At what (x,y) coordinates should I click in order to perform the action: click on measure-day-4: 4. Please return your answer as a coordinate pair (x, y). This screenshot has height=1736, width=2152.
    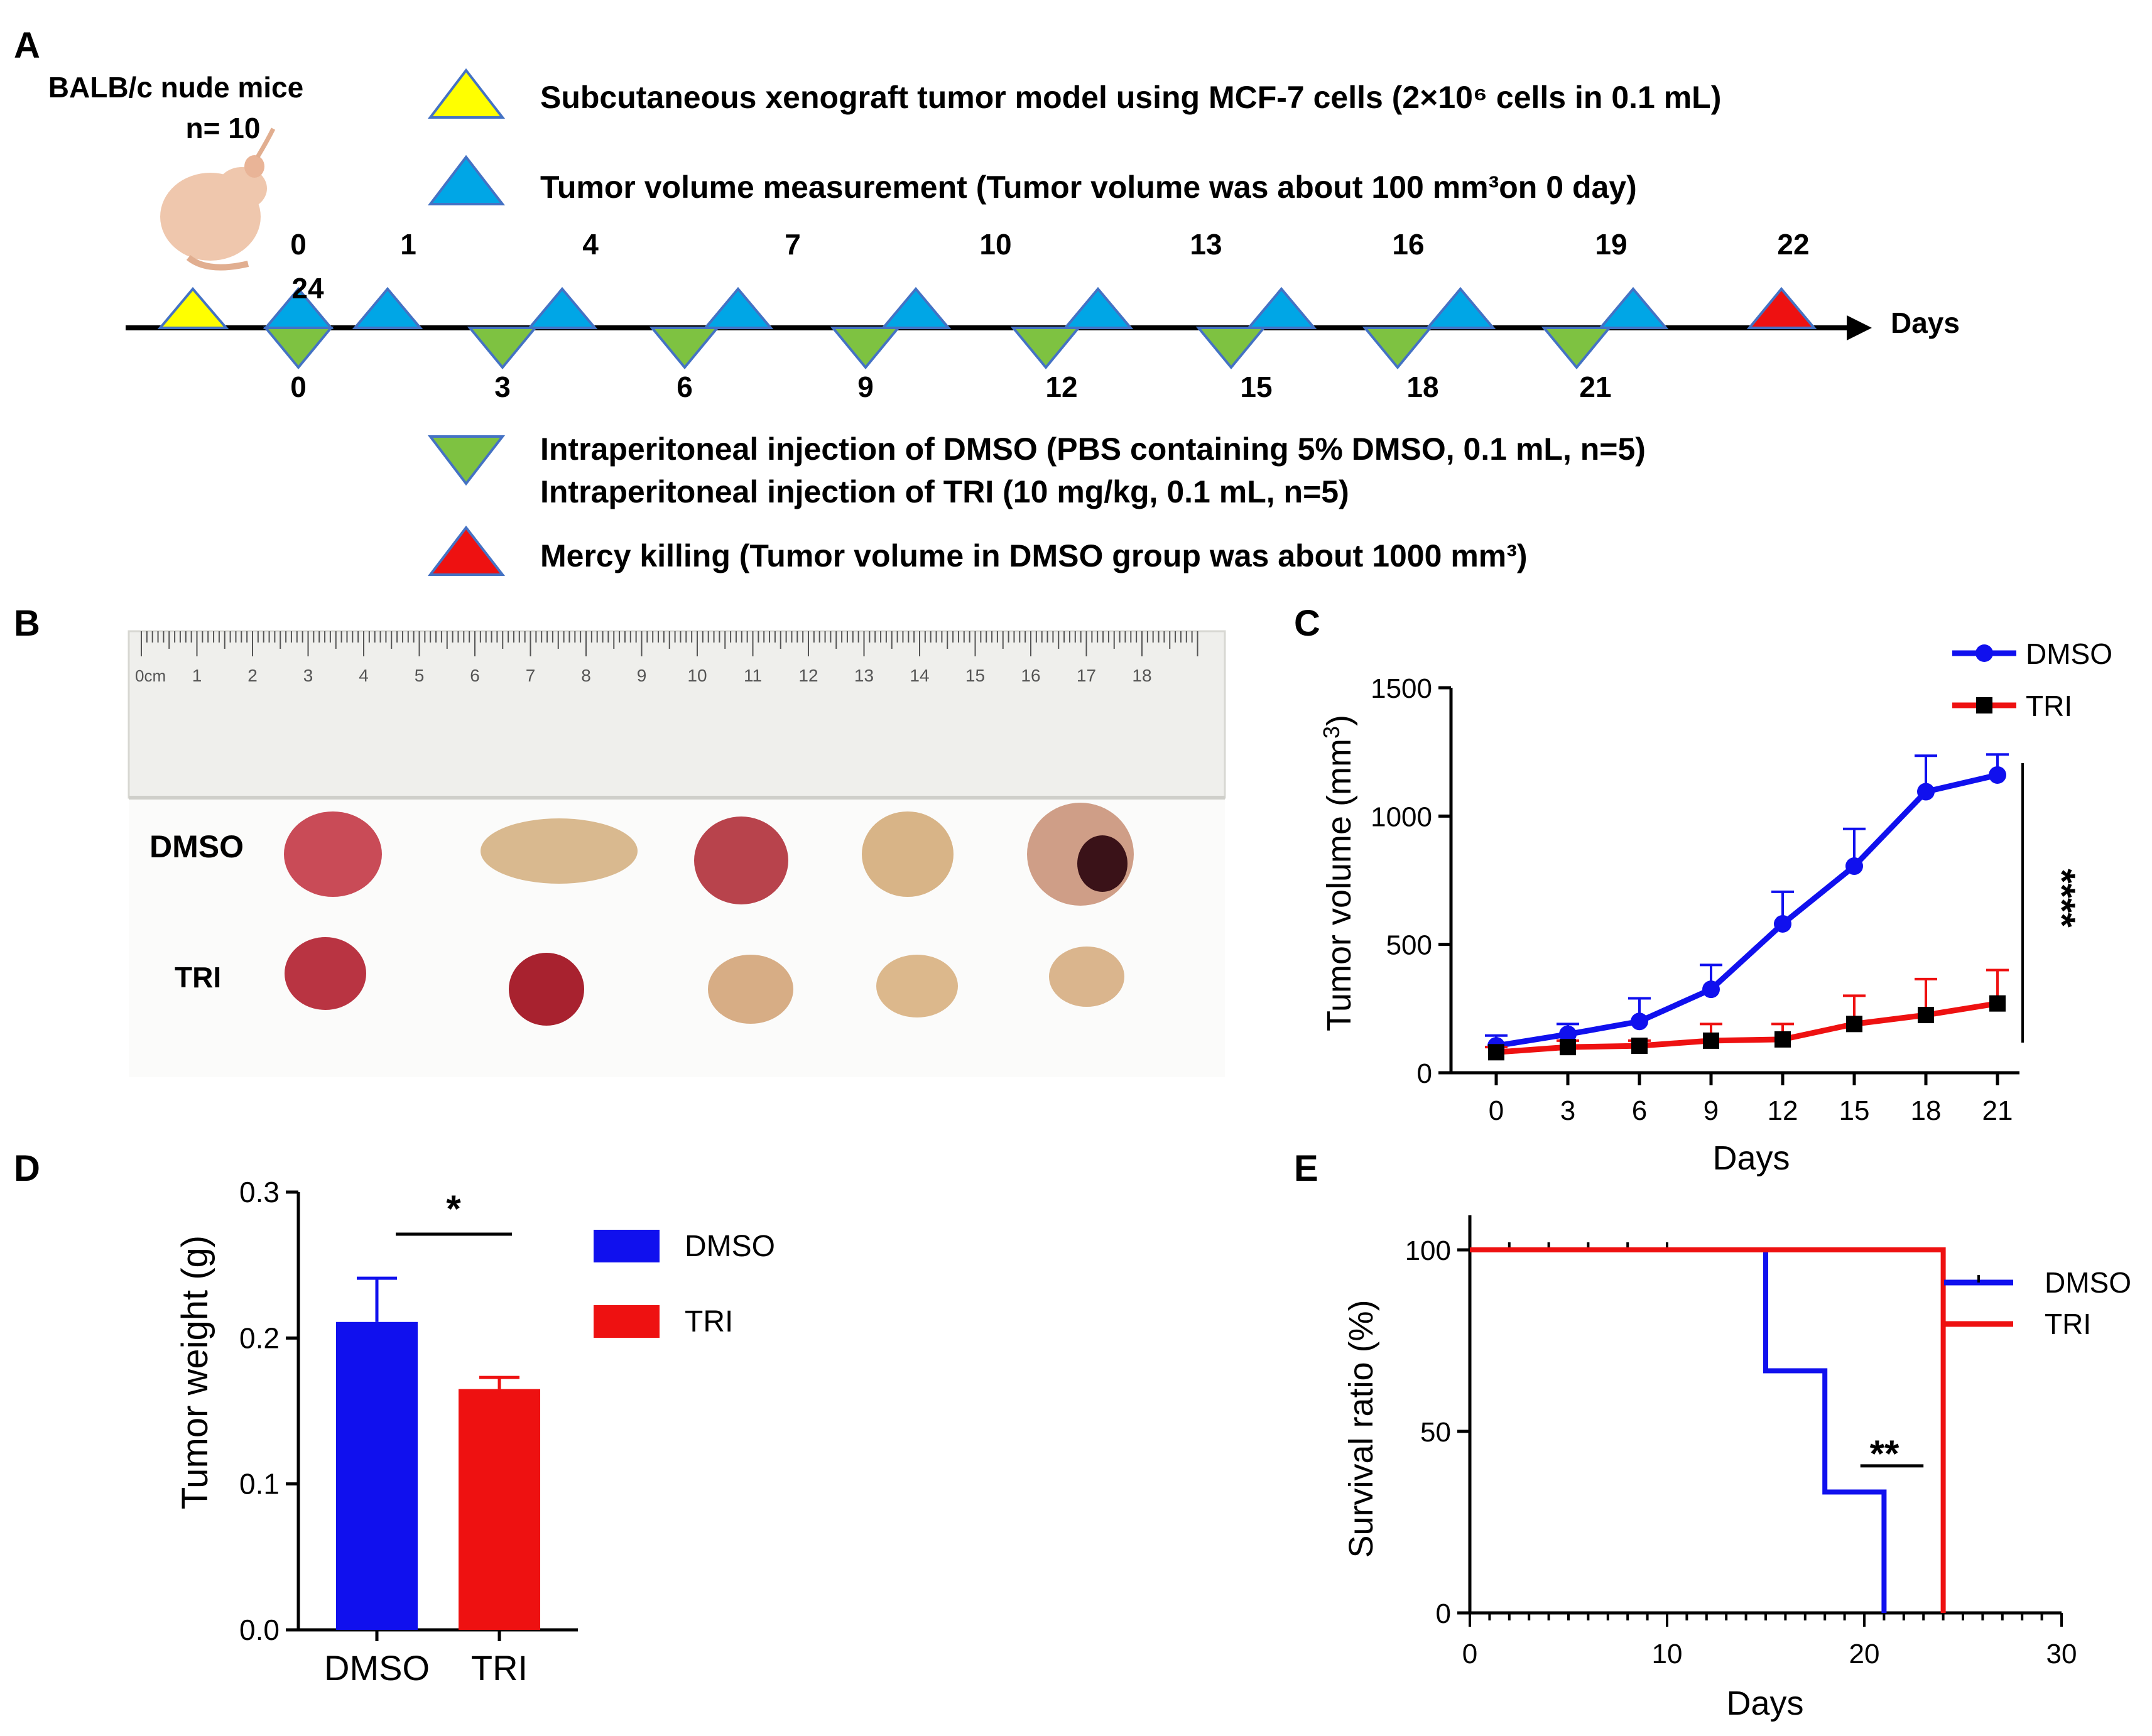
    Looking at the image, I should click on (590, 244).